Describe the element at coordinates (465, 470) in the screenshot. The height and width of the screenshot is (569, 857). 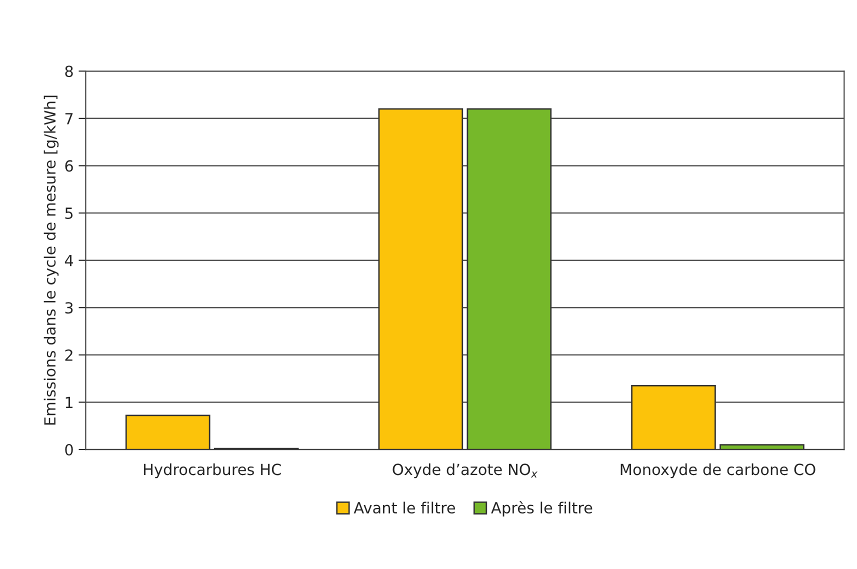
I see `x-tick-label: Oxyde d’azote NO$_{x}$` at that location.